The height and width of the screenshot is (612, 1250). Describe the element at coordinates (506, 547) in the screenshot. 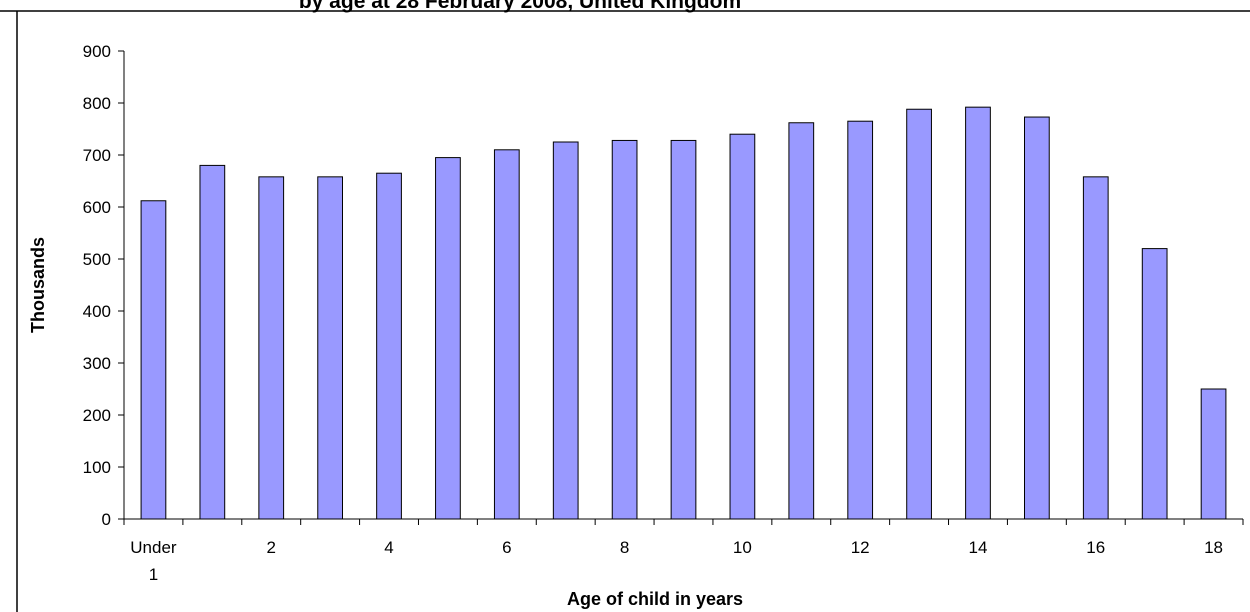

I see `x-tick-label: 6` at that location.